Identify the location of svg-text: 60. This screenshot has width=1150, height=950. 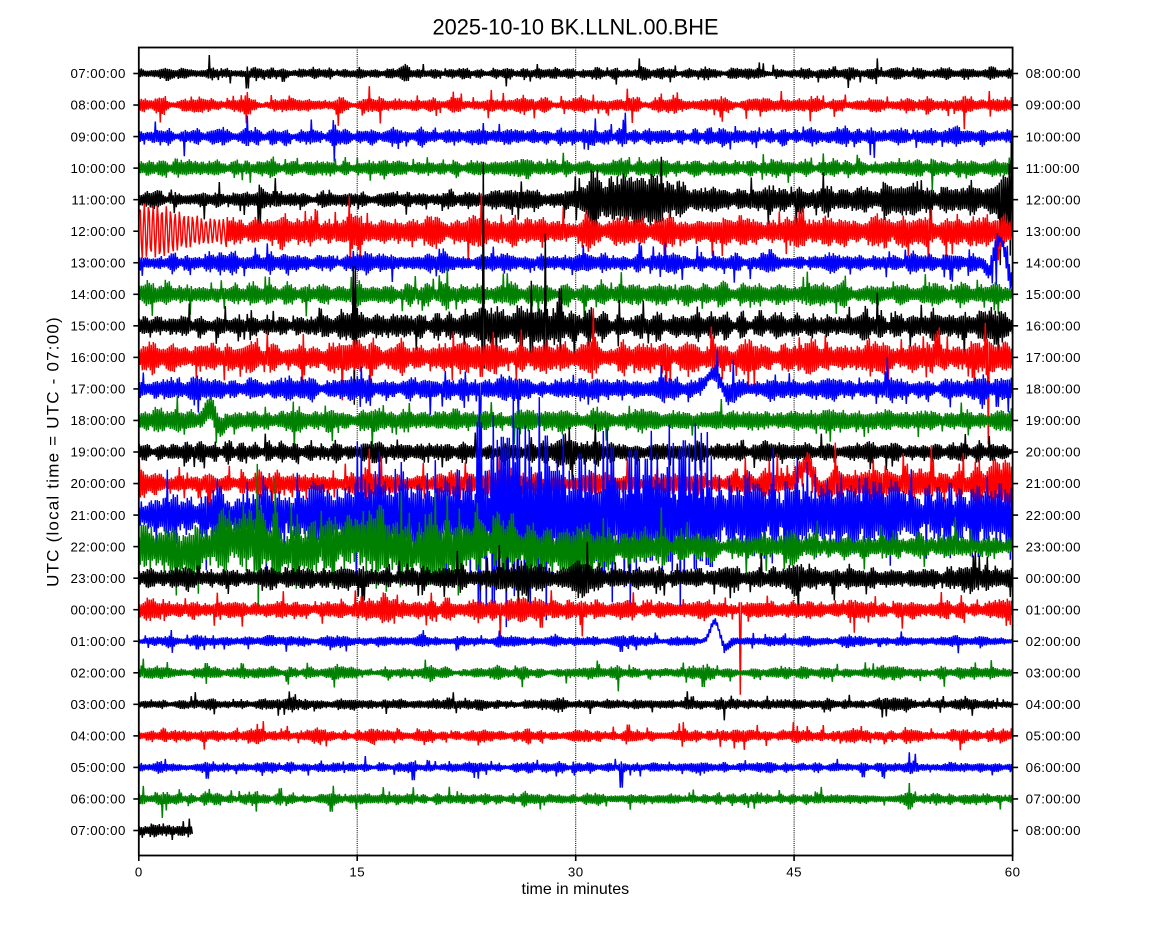
(1013, 872).